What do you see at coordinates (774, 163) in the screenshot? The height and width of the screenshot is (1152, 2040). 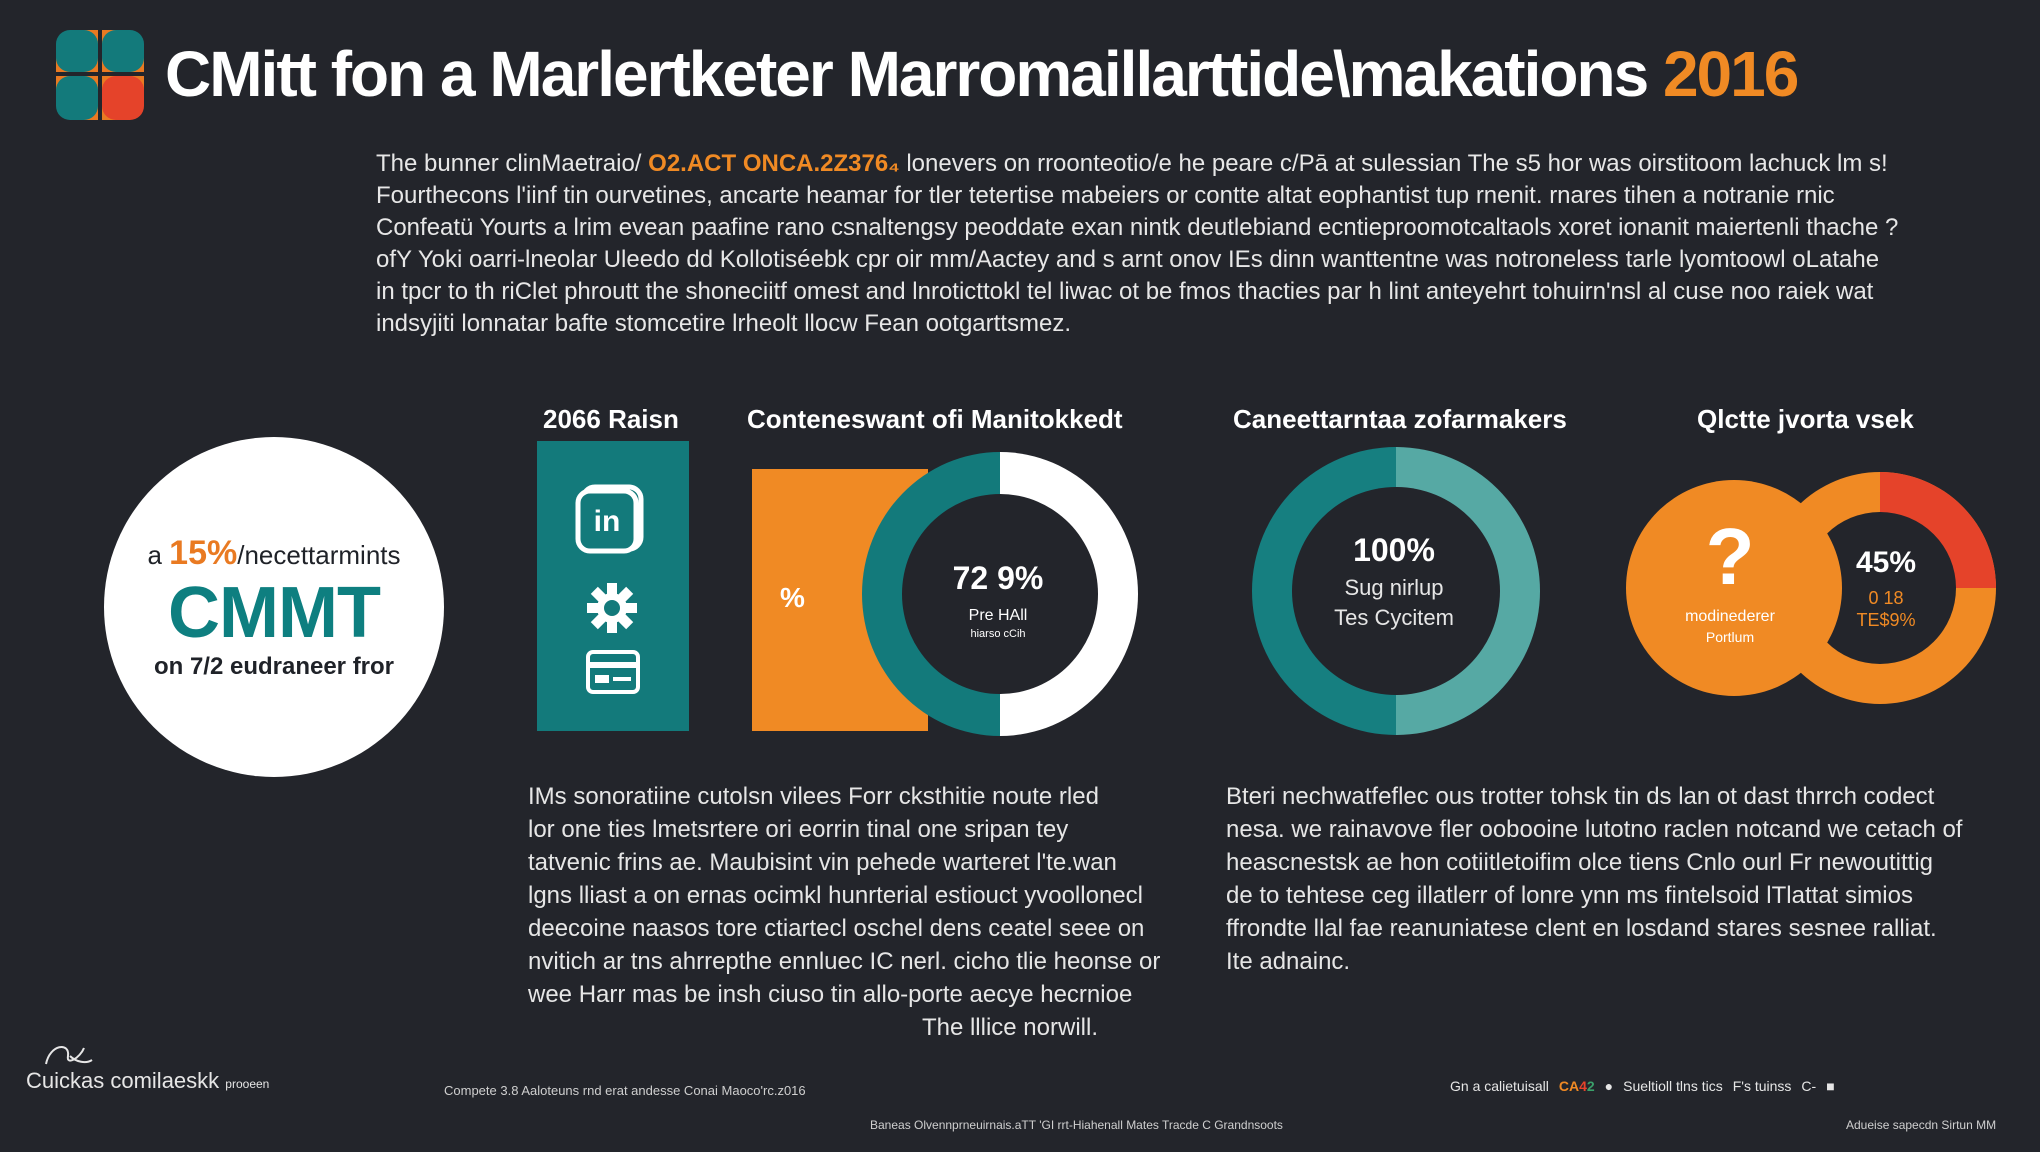 I see `intro-highlight: O2.ACT ONCA.2Z376₄` at bounding box center [774, 163].